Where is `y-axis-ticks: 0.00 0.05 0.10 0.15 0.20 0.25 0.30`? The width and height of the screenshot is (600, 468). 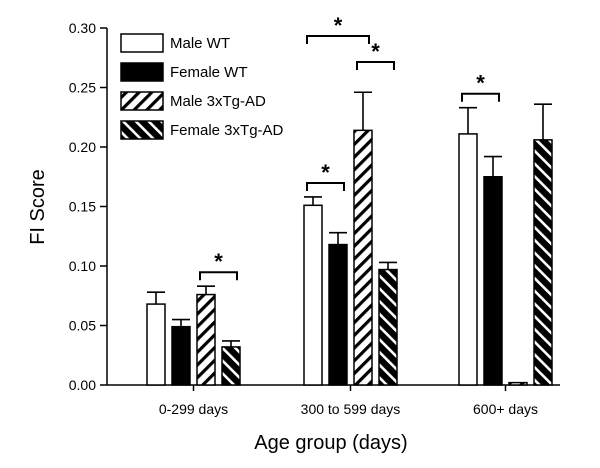
y-axis-ticks: 0.00 0.05 0.10 0.15 0.20 0.25 0.30 is located at coordinates (88, 206).